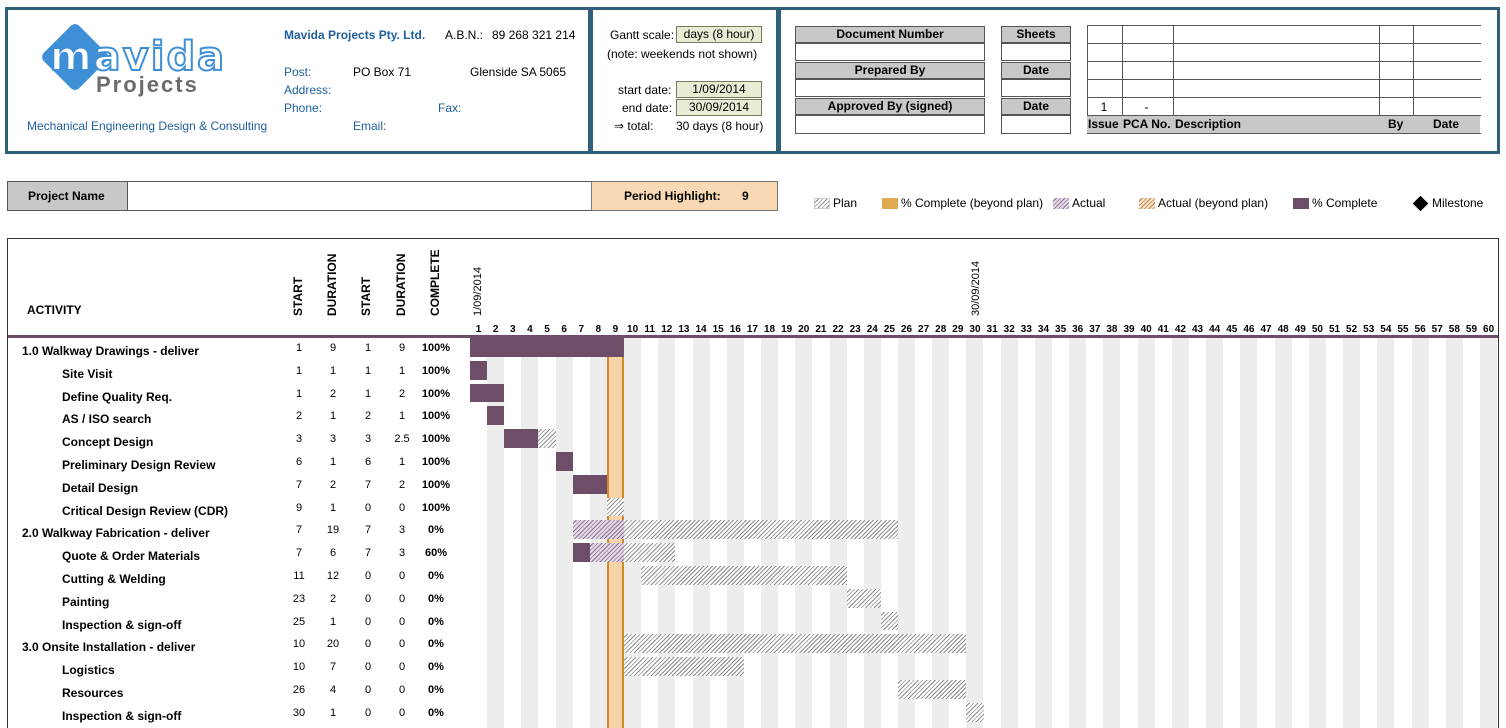  I want to click on plan-start-value: 1, so click(299, 370).